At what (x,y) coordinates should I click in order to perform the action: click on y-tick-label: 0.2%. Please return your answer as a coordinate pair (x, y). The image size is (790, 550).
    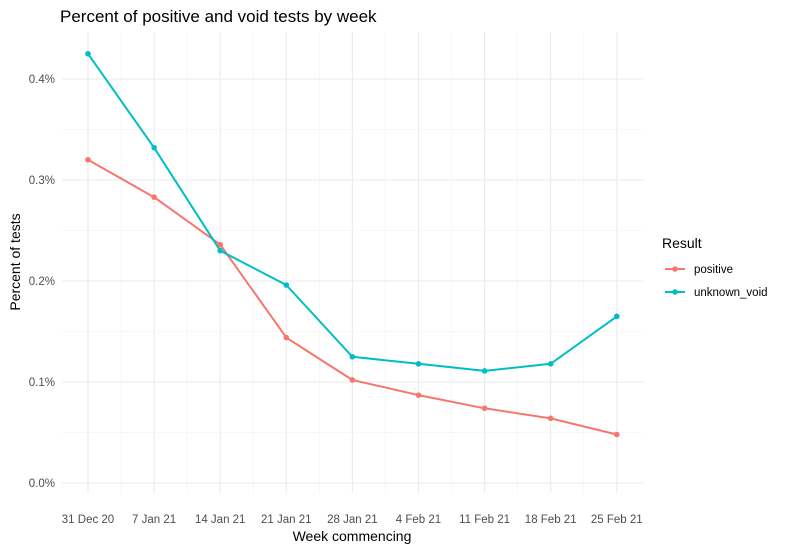
    Looking at the image, I should click on (42, 282).